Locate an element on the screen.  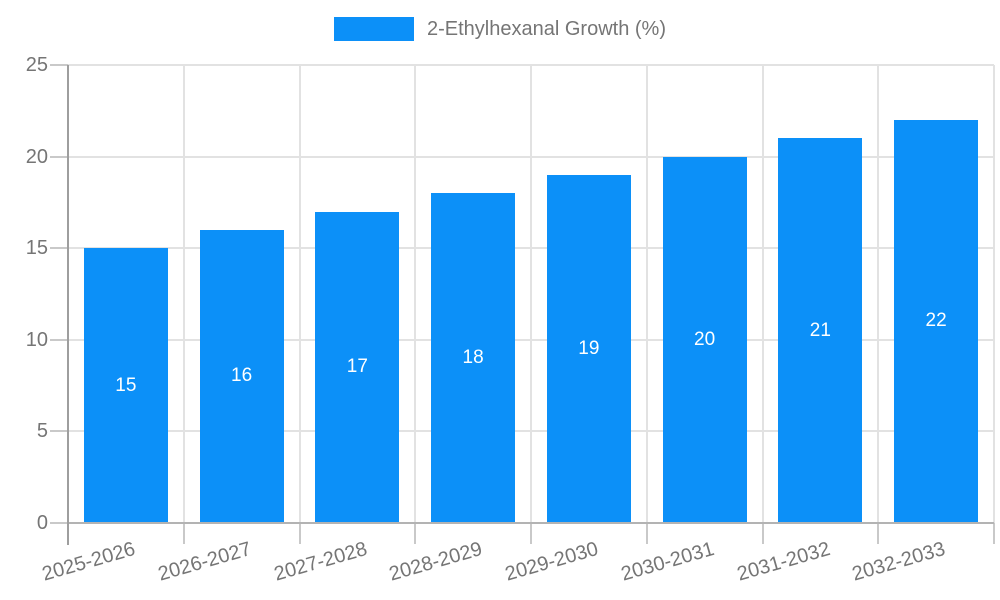
bar-value-label: 22 is located at coordinates (936, 321).